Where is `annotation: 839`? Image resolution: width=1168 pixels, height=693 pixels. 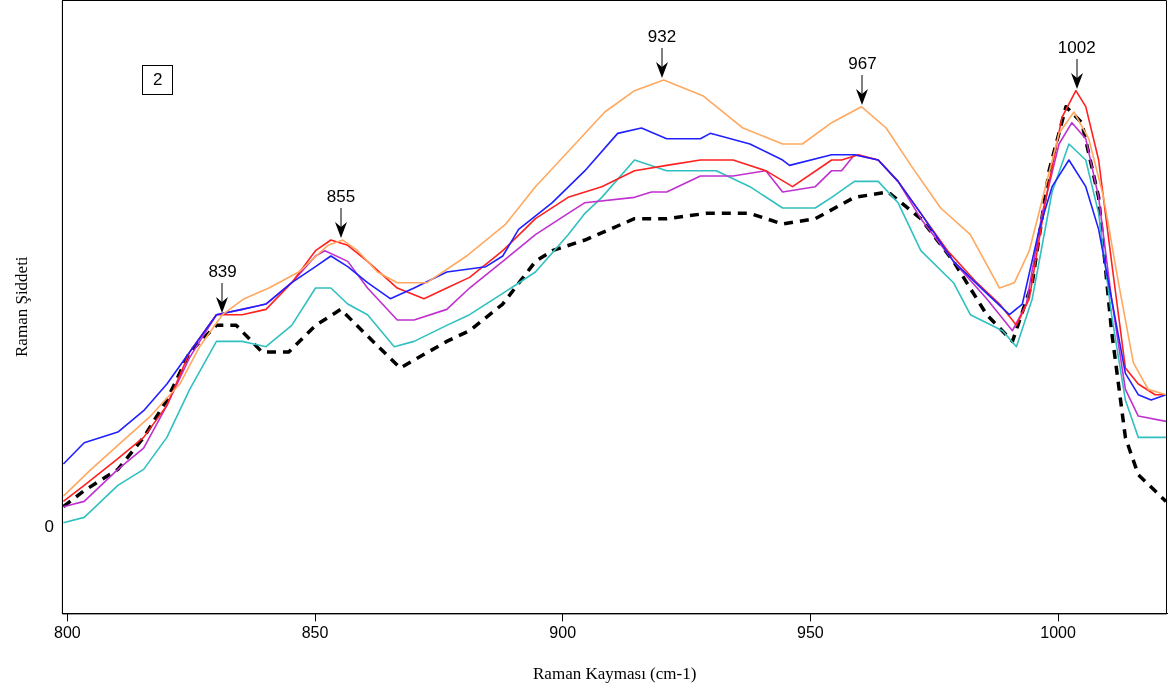 annotation: 839 is located at coordinates (222, 271).